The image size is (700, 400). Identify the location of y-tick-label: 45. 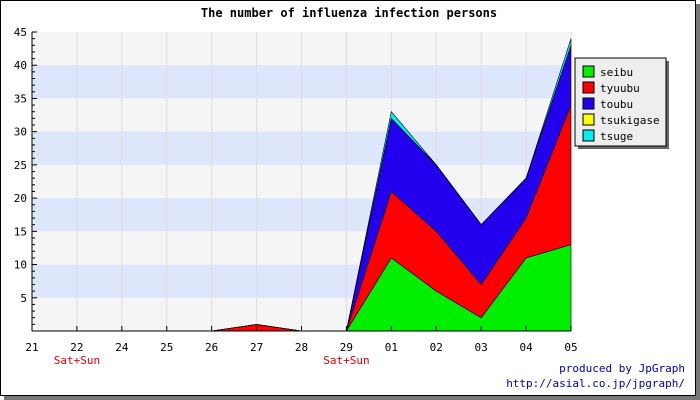
(20, 32).